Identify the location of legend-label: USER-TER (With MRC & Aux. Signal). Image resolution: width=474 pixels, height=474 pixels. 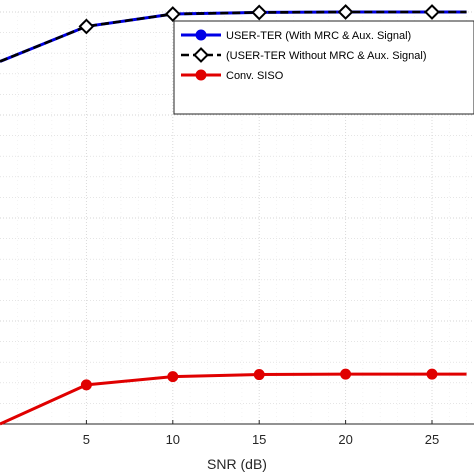
(318, 36).